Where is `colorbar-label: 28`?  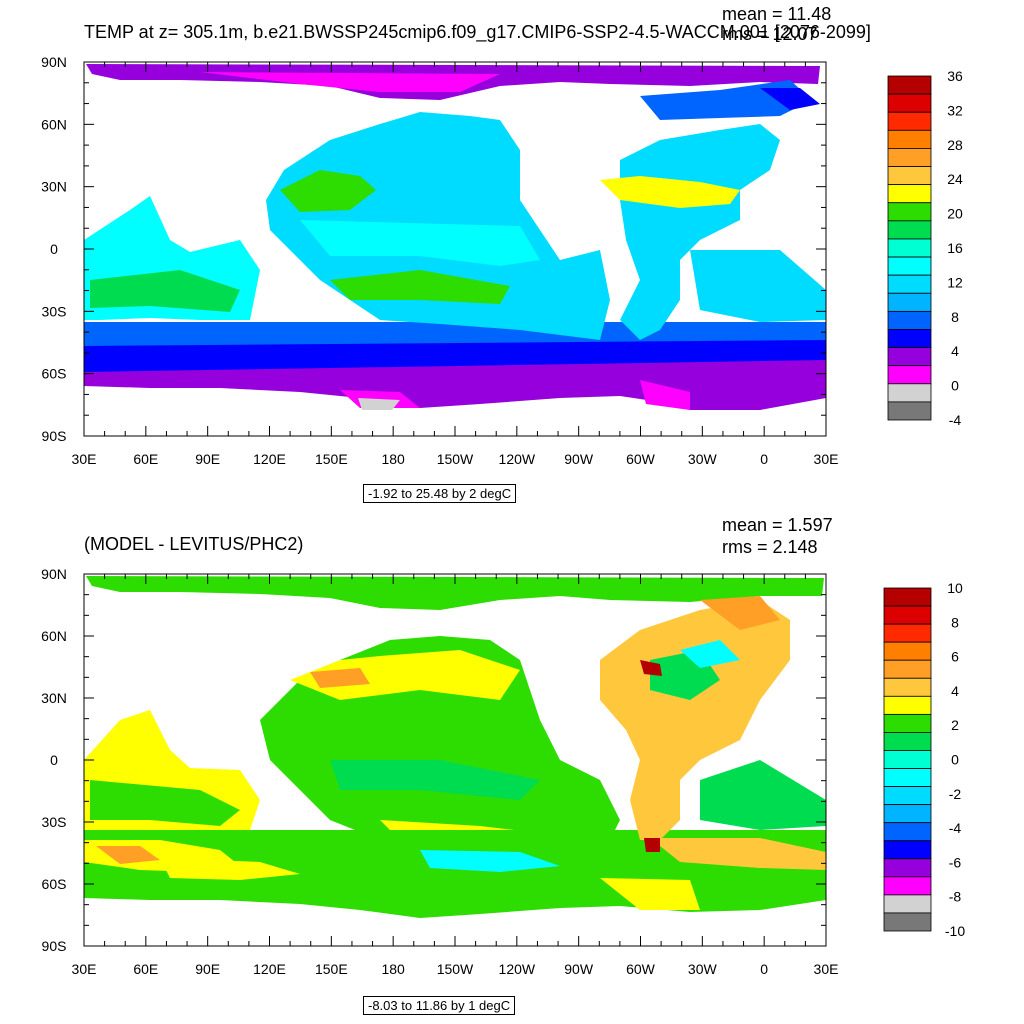
colorbar-label: 28 is located at coordinates (955, 145).